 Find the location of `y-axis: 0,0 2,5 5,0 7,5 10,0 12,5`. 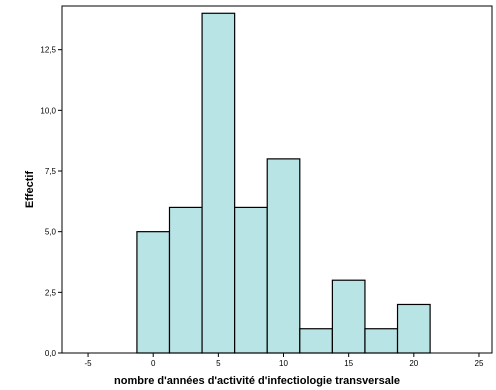

y-axis: 0,0 2,5 5,0 7,5 10,0 12,5 is located at coordinates (51, 202).